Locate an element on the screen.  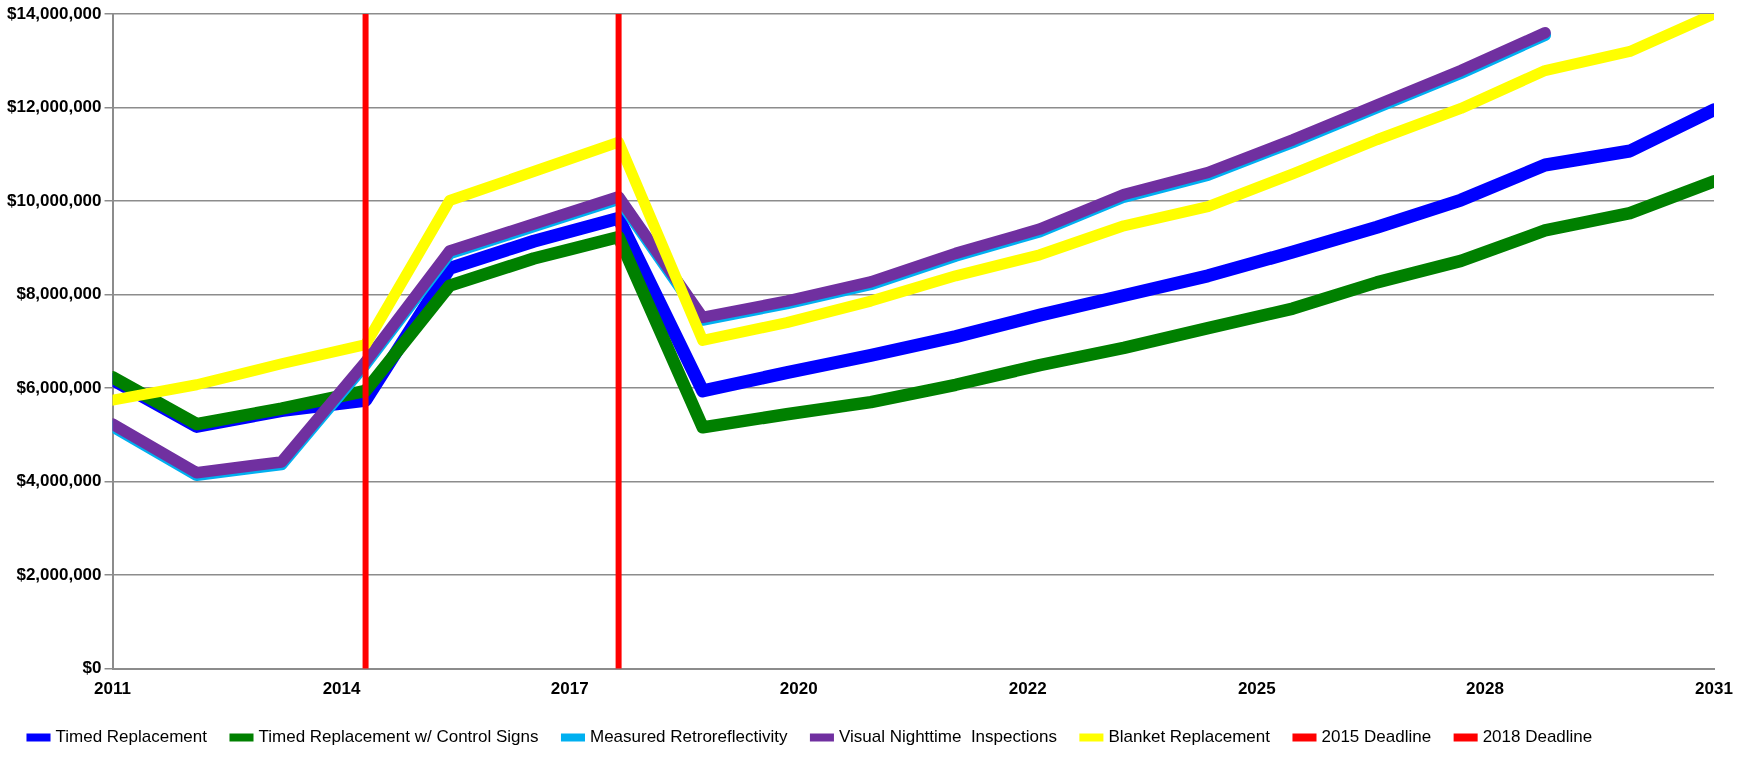
x-tick-label: 2025 is located at coordinates (1256, 689).